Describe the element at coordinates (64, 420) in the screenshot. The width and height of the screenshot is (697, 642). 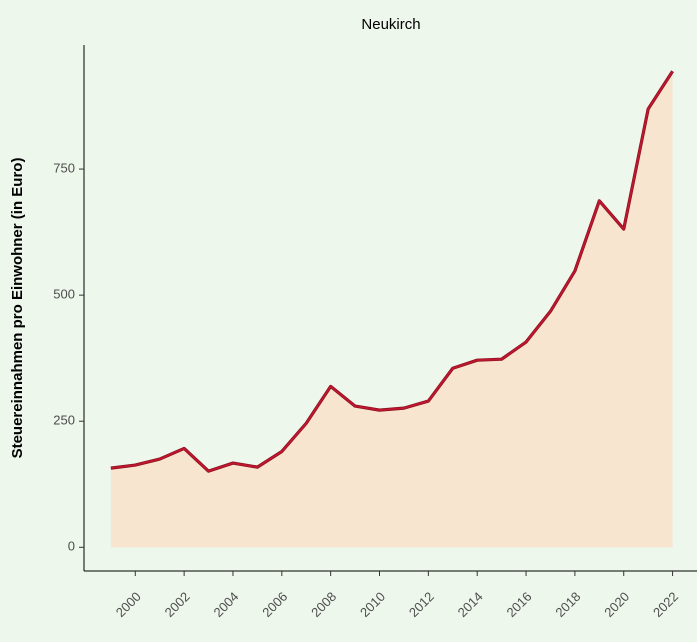
I see `y-tick-label: 250` at that location.